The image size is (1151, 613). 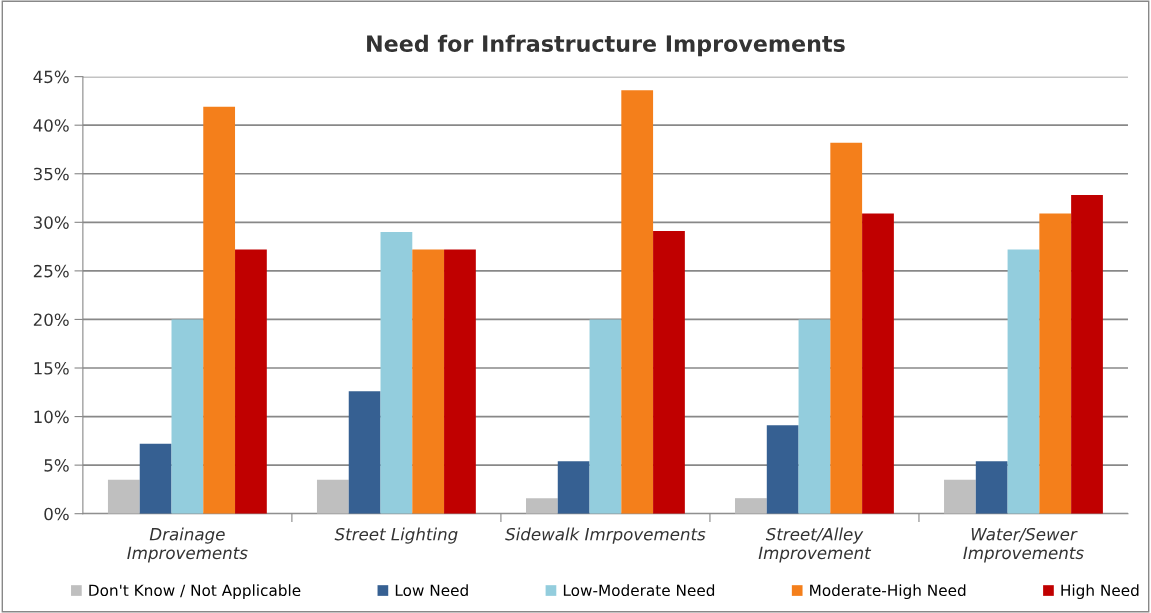 I want to click on y-tick-label: 35%, so click(x=51, y=174).